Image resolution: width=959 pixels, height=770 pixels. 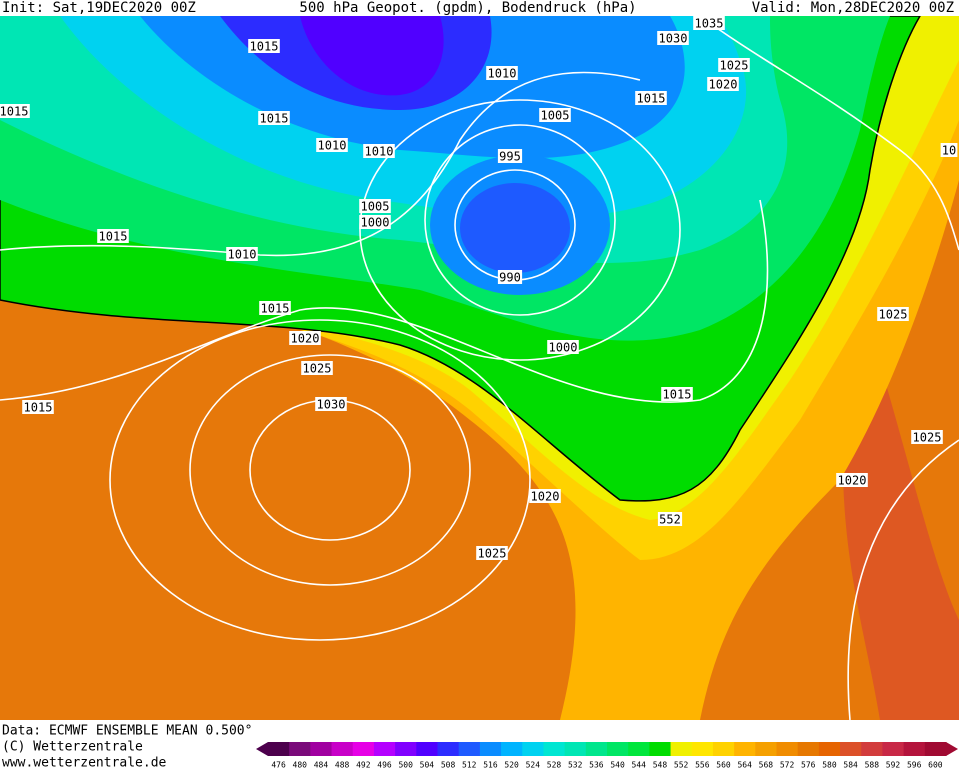 I want to click on scale-label: 532, so click(x=575, y=765).